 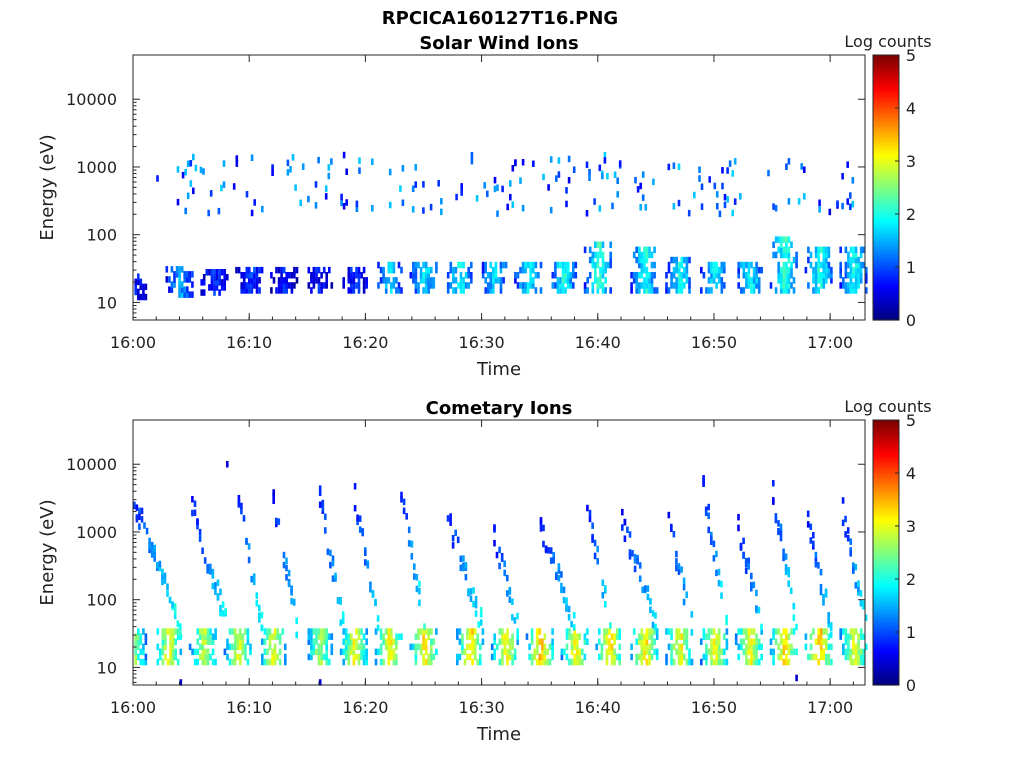 I want to click on y-tick-label: 100, so click(x=101, y=600).